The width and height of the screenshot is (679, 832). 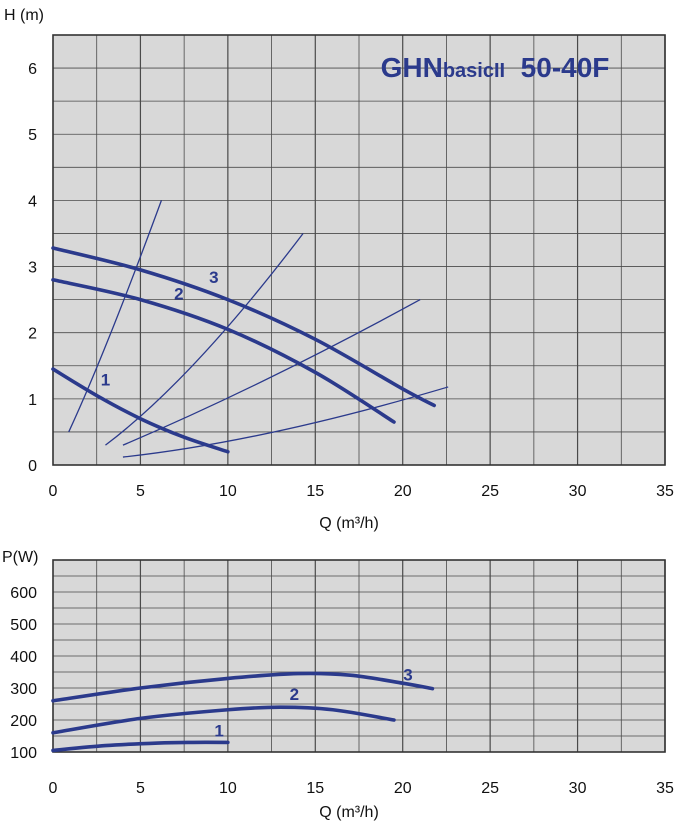 I want to click on head-x-tick-label: 30, so click(x=578, y=491).